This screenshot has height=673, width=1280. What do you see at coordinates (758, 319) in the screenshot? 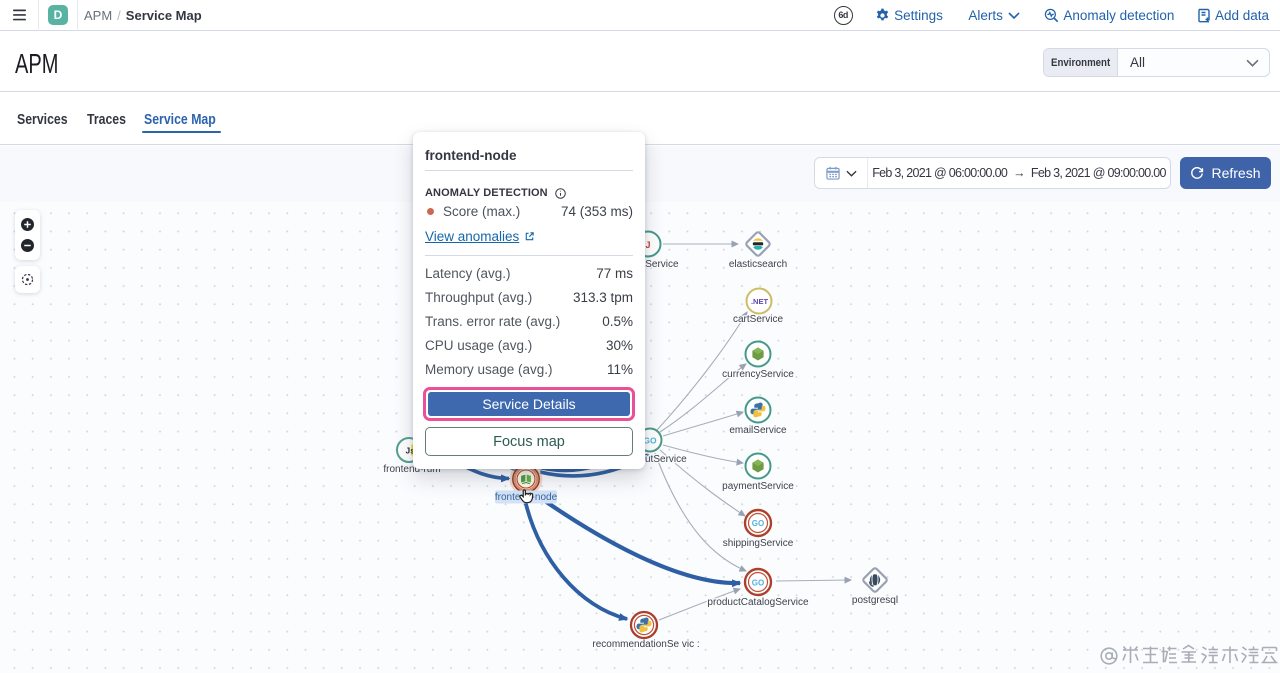
I see `svg-text: cartService` at bounding box center [758, 319].